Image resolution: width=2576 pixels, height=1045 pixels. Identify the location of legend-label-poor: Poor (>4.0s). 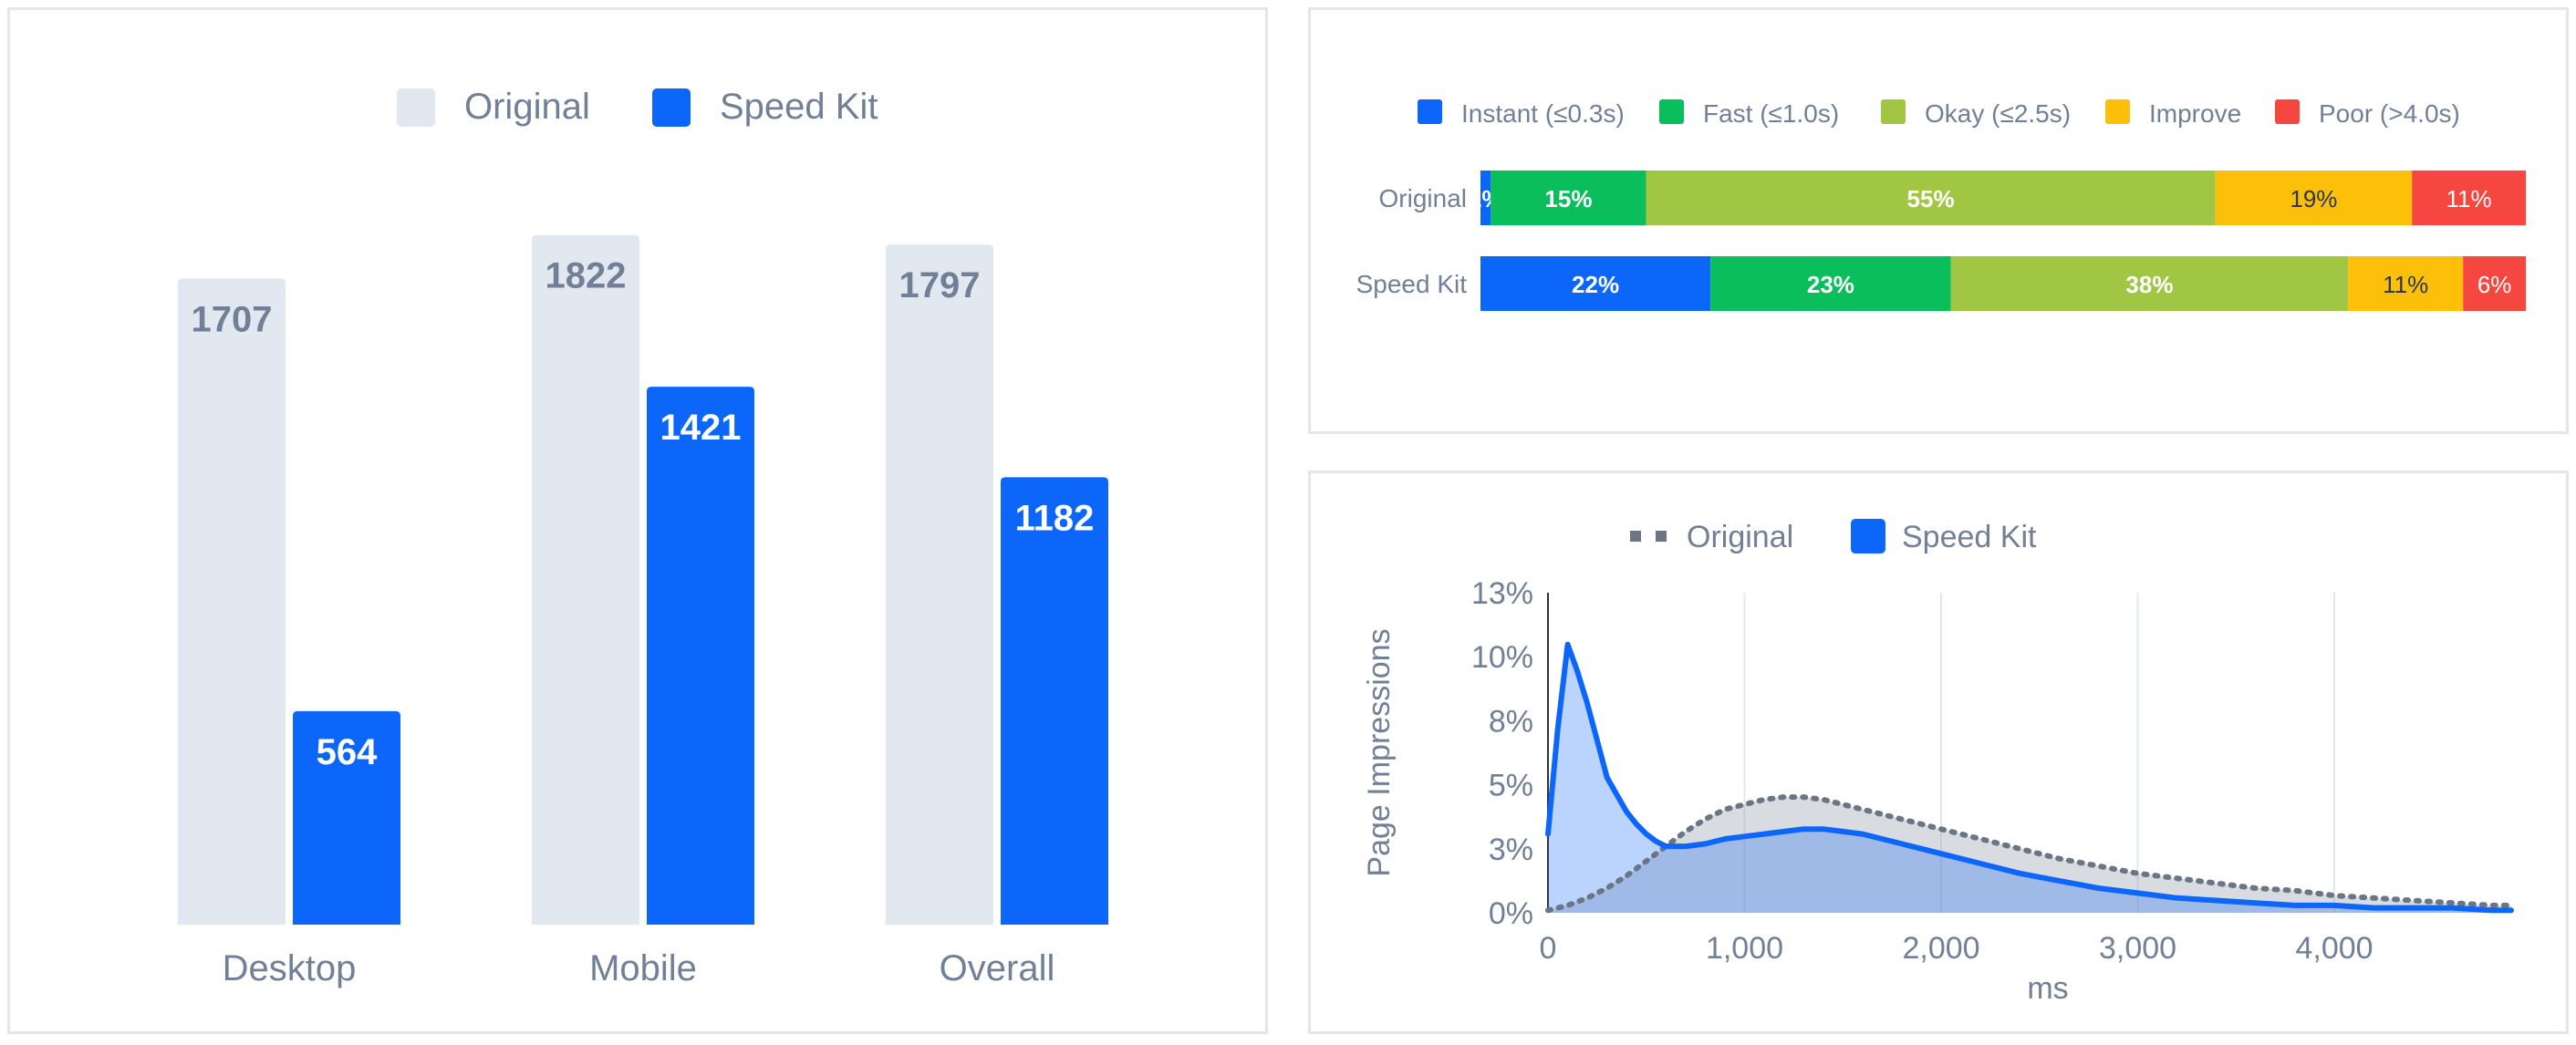
(2389, 113).